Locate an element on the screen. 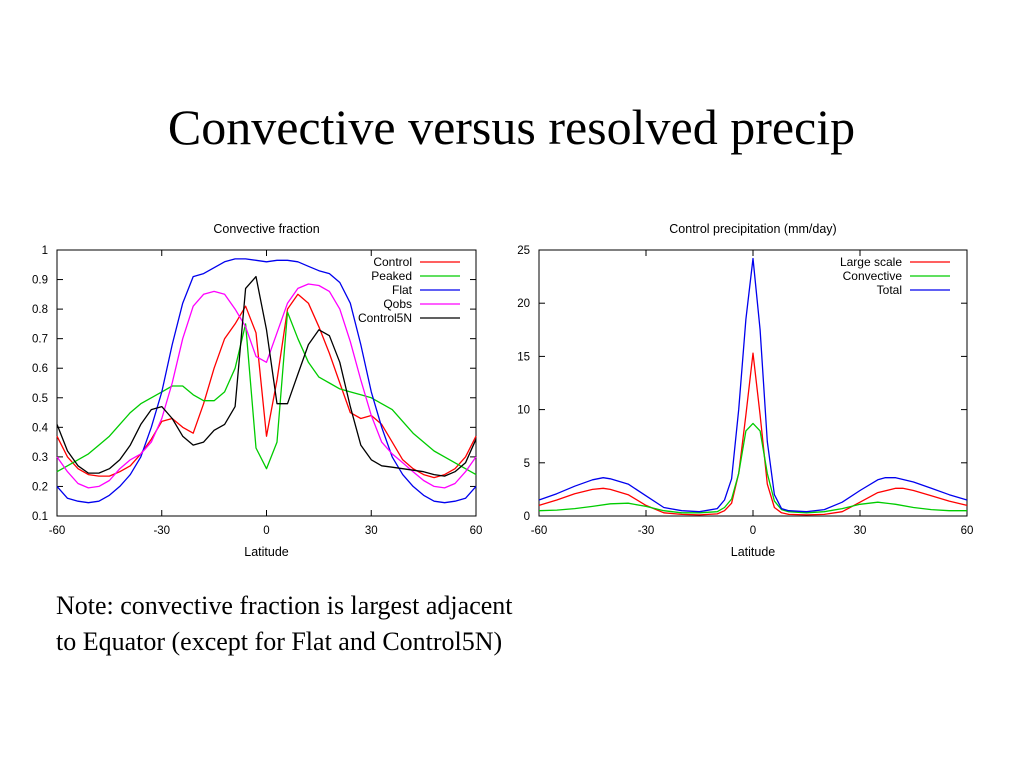 Image resolution: width=1023 pixels, height=767 pixels. series-line-flat is located at coordinates (266, 381).